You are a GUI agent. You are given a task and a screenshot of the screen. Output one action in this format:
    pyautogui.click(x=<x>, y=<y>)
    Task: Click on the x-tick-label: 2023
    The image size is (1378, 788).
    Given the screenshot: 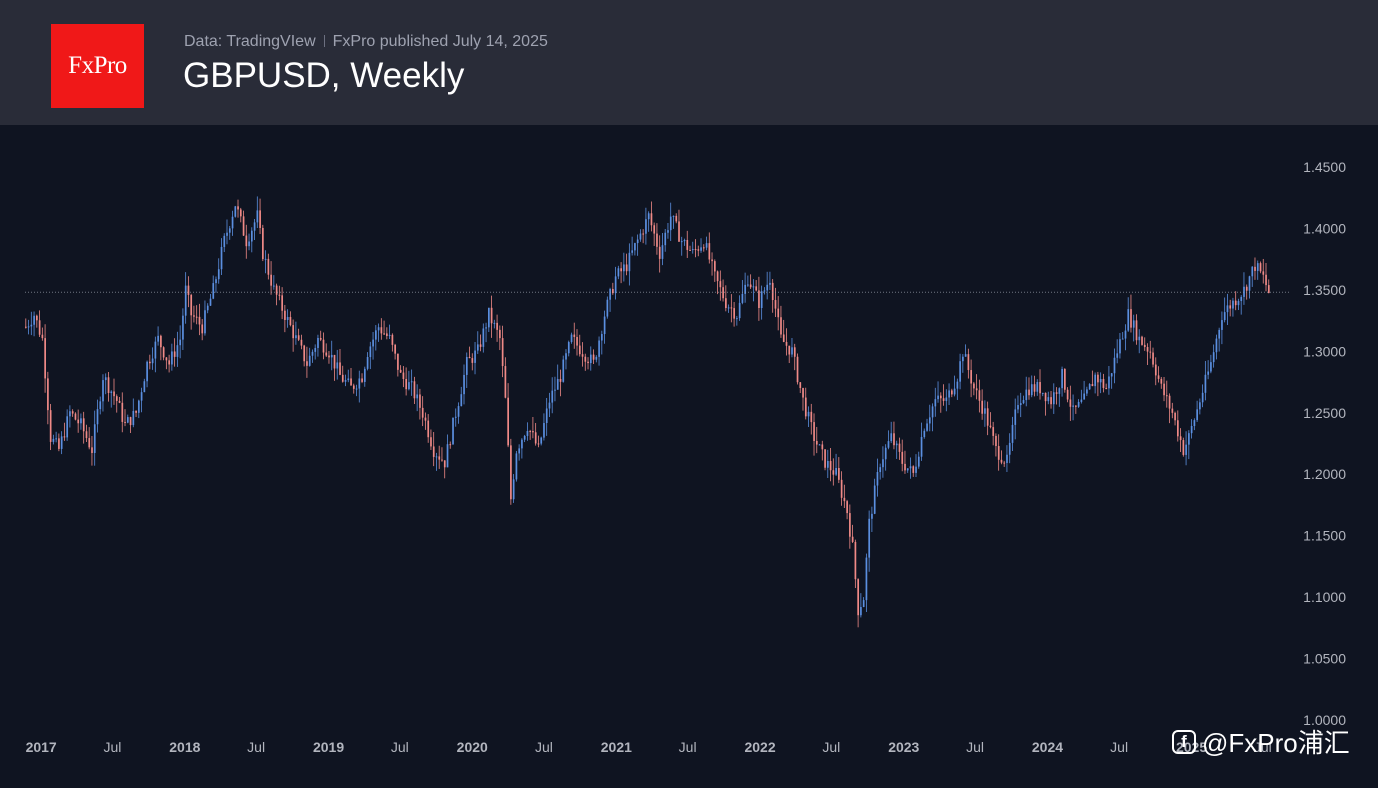 What is the action you would take?
    pyautogui.click(x=903, y=747)
    